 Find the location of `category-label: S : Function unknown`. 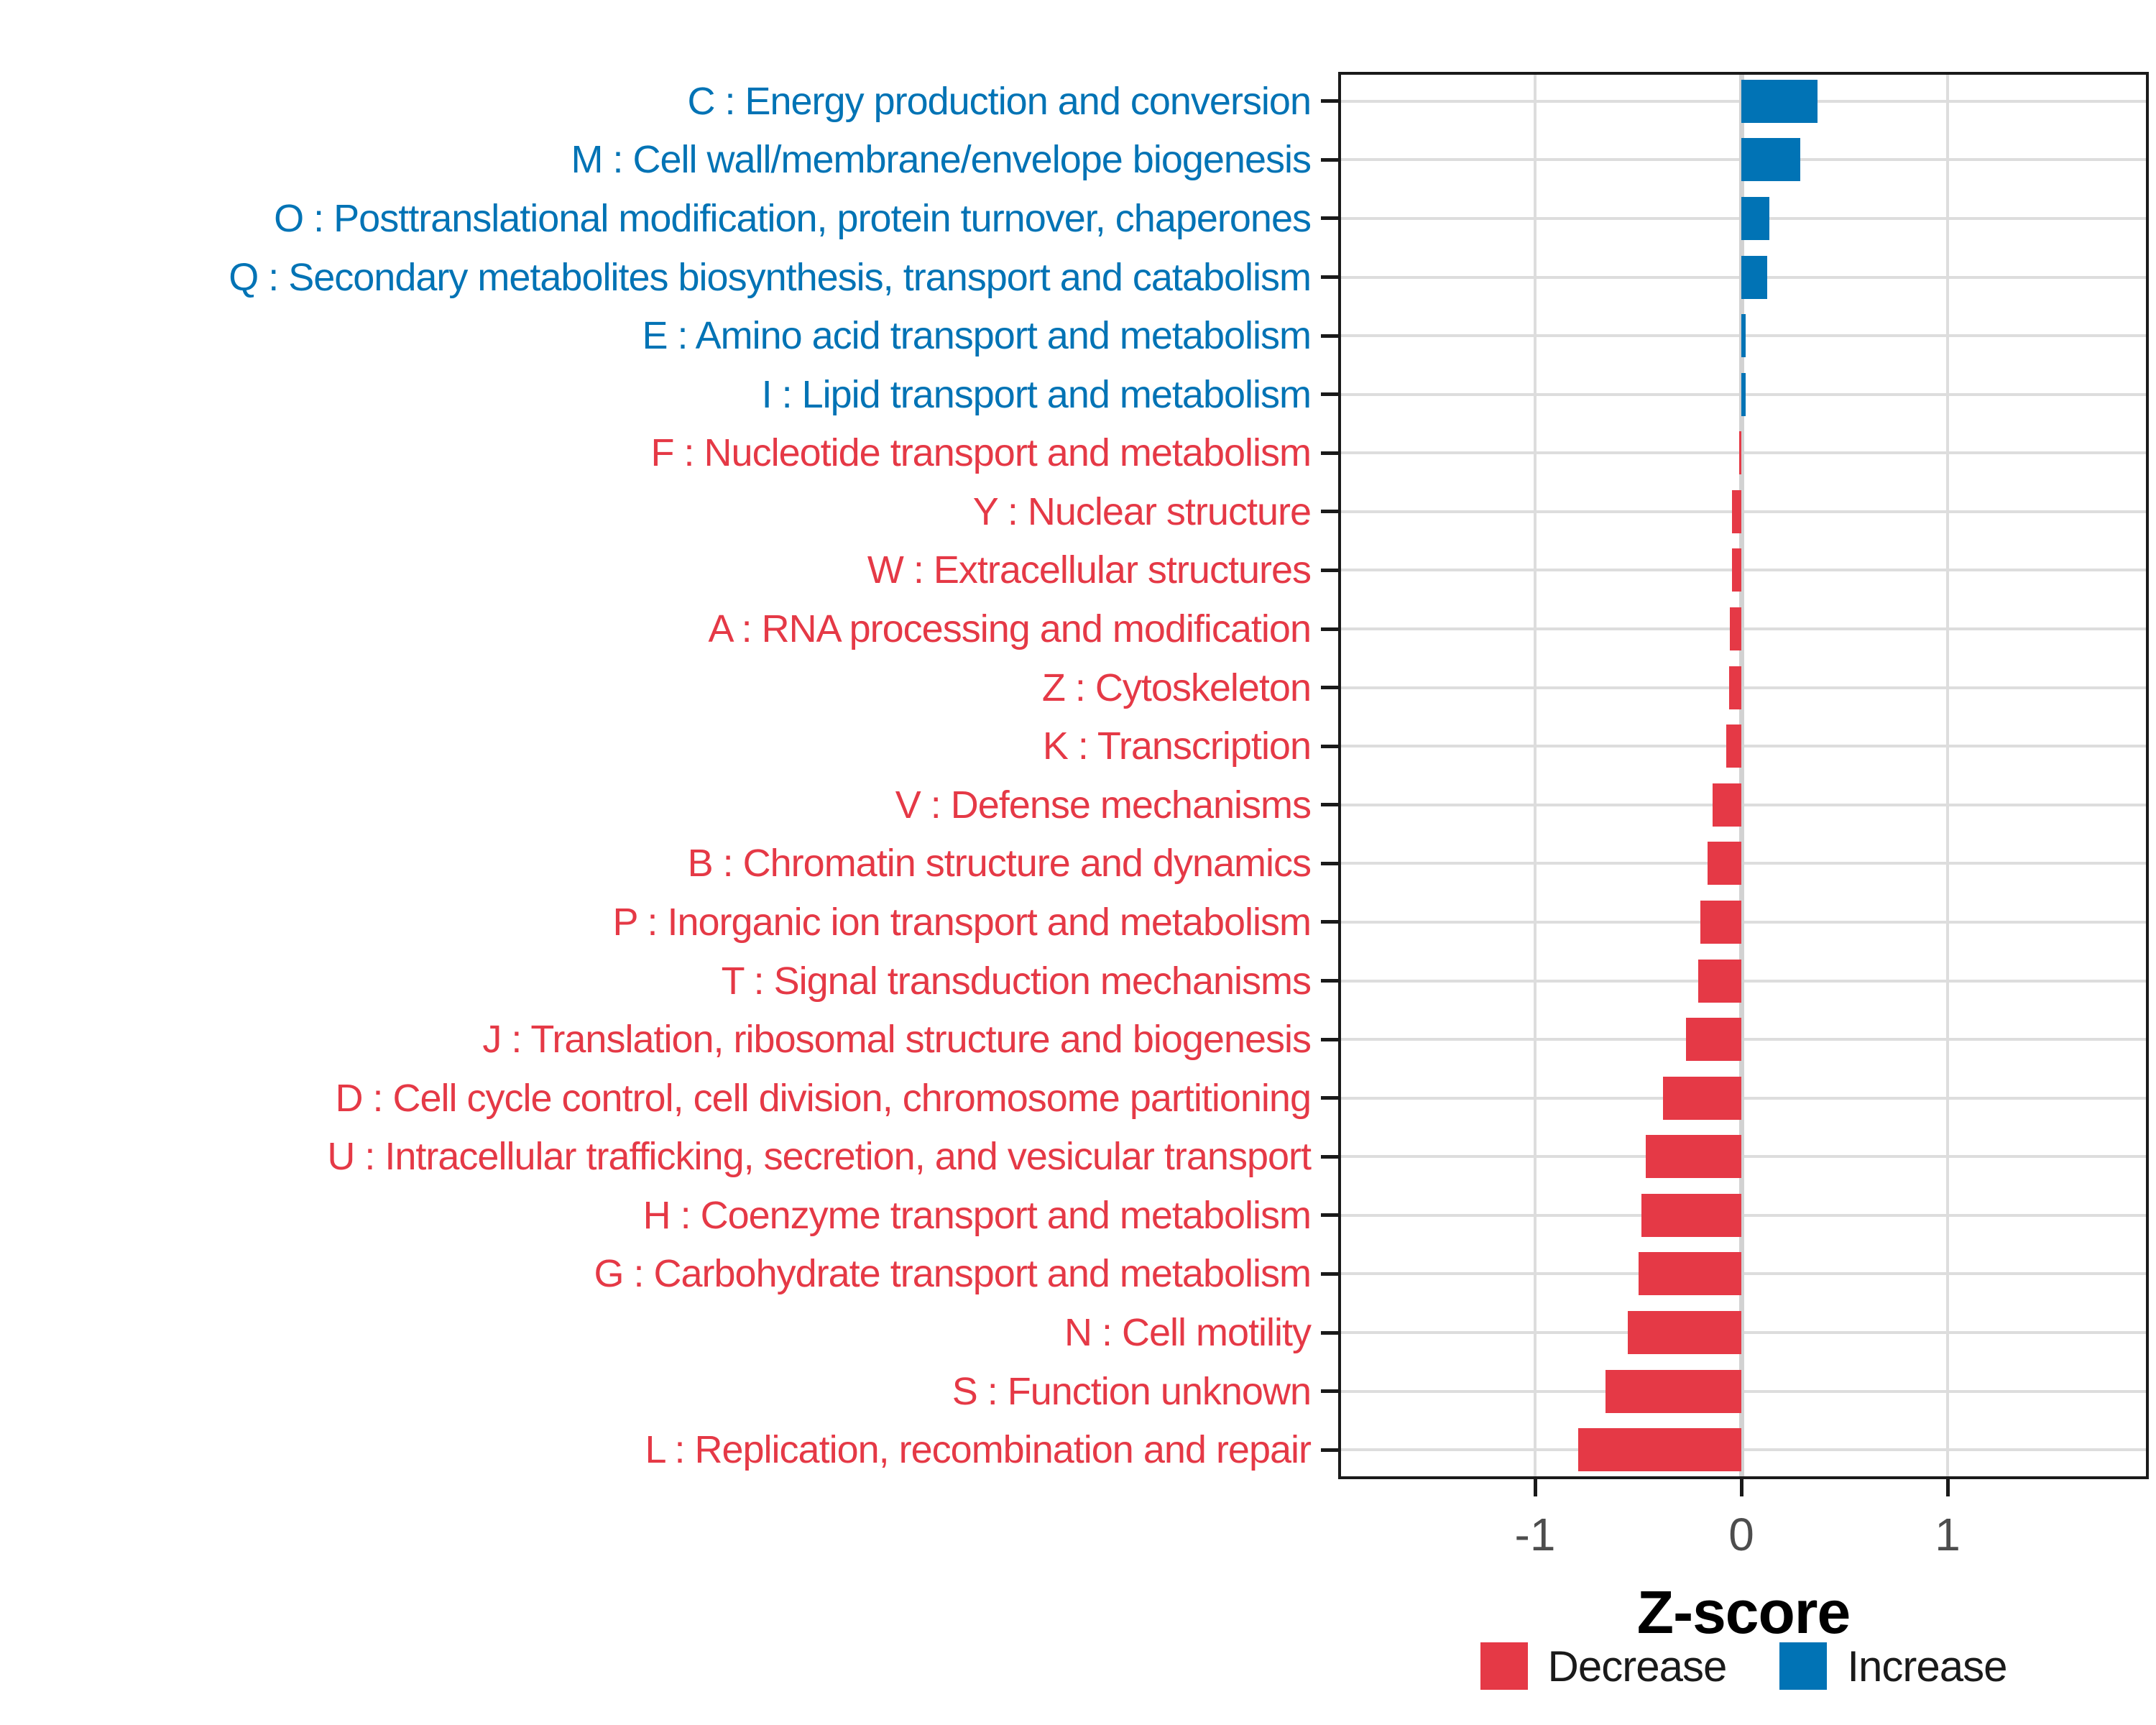

category-label: S : Function unknown is located at coordinates (1132, 1391).